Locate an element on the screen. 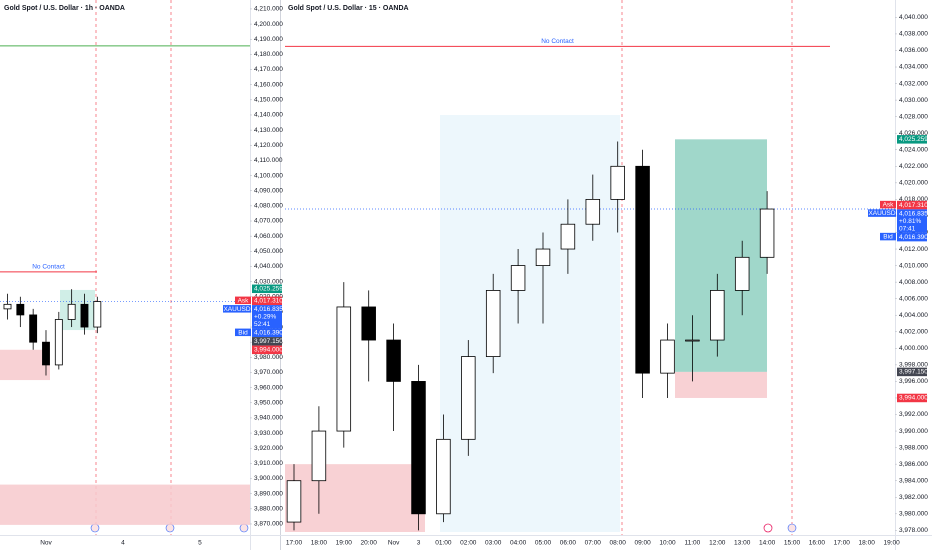 The height and width of the screenshot is (550, 932). y-tick-label: 4,110.000 is located at coordinates (268, 160).